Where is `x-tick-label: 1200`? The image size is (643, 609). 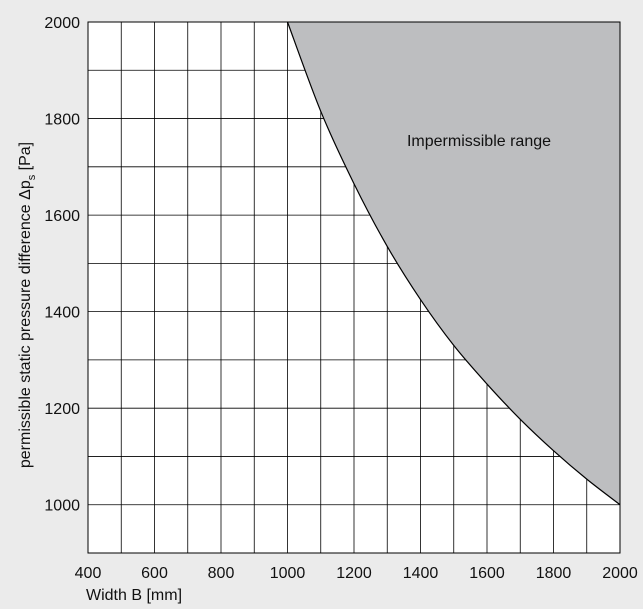 x-tick-label: 1200 is located at coordinates (354, 573).